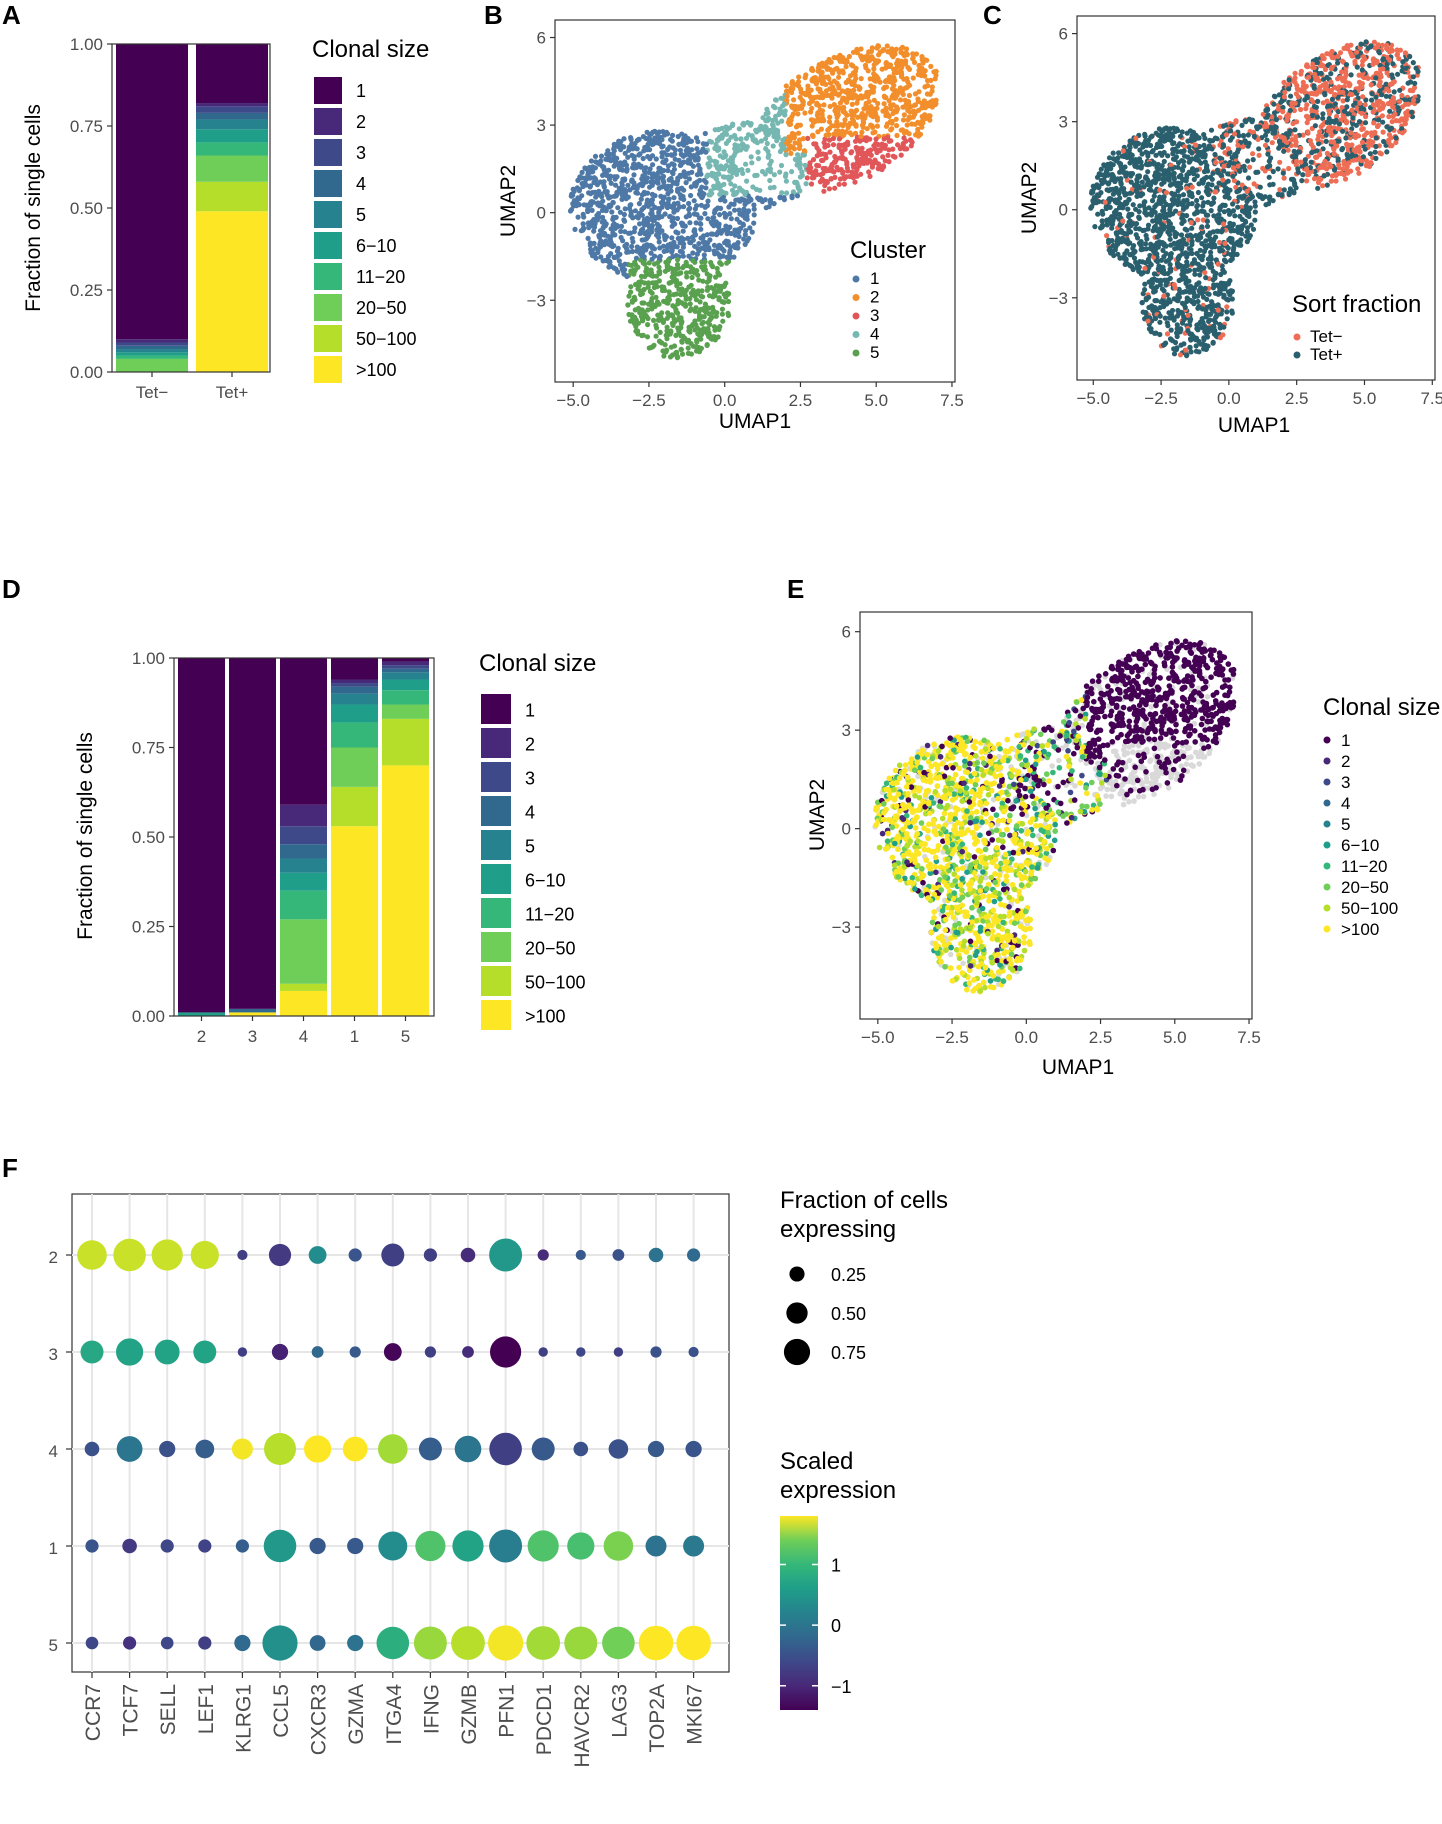 The height and width of the screenshot is (1824, 1442). What do you see at coordinates (152, 392) in the screenshot?
I see `x-tick-label: Tet−` at bounding box center [152, 392].